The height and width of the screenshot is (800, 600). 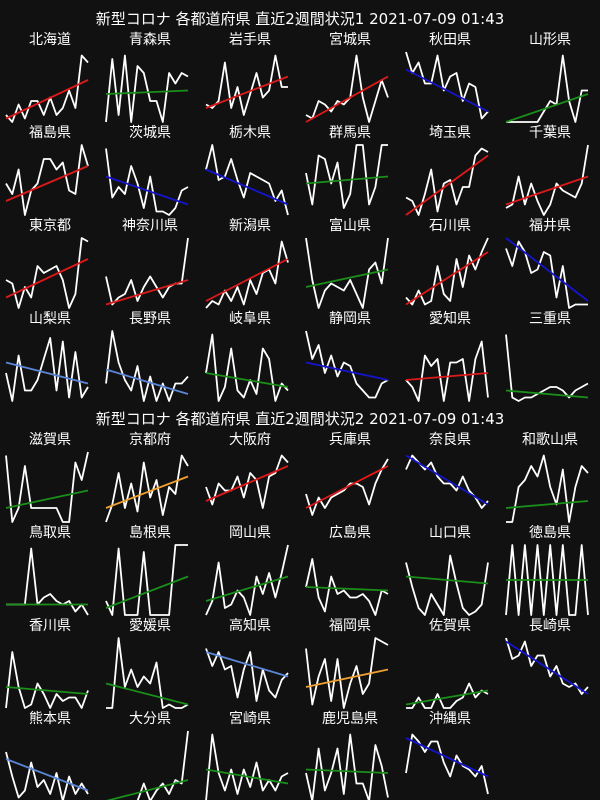 I want to click on panel-17: 石川県, so click(x=450, y=264).